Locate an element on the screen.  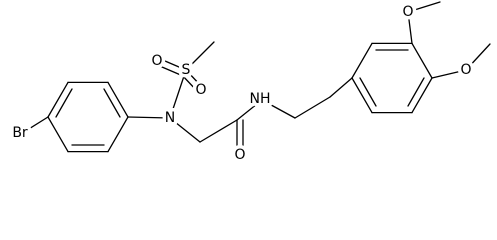
atom-label: NH is located at coordinates (260, 99).